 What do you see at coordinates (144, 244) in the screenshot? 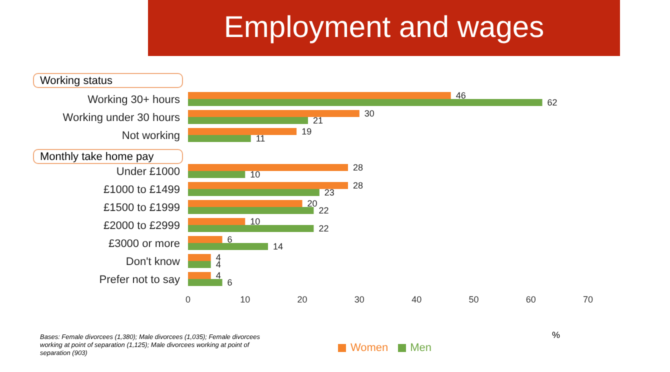
I see `y-tick-label: £3000 or more` at bounding box center [144, 244].